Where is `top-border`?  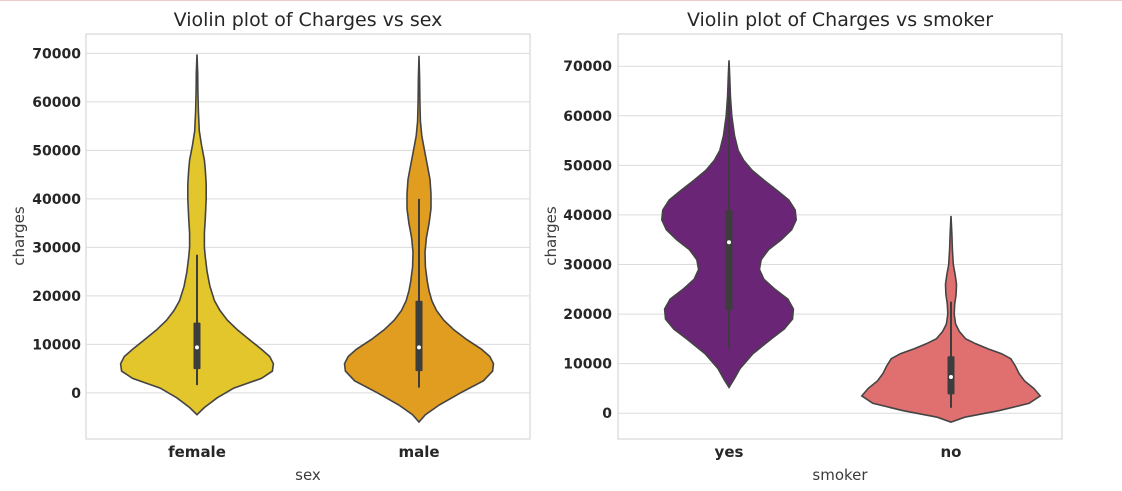
top-border is located at coordinates (561, 0).